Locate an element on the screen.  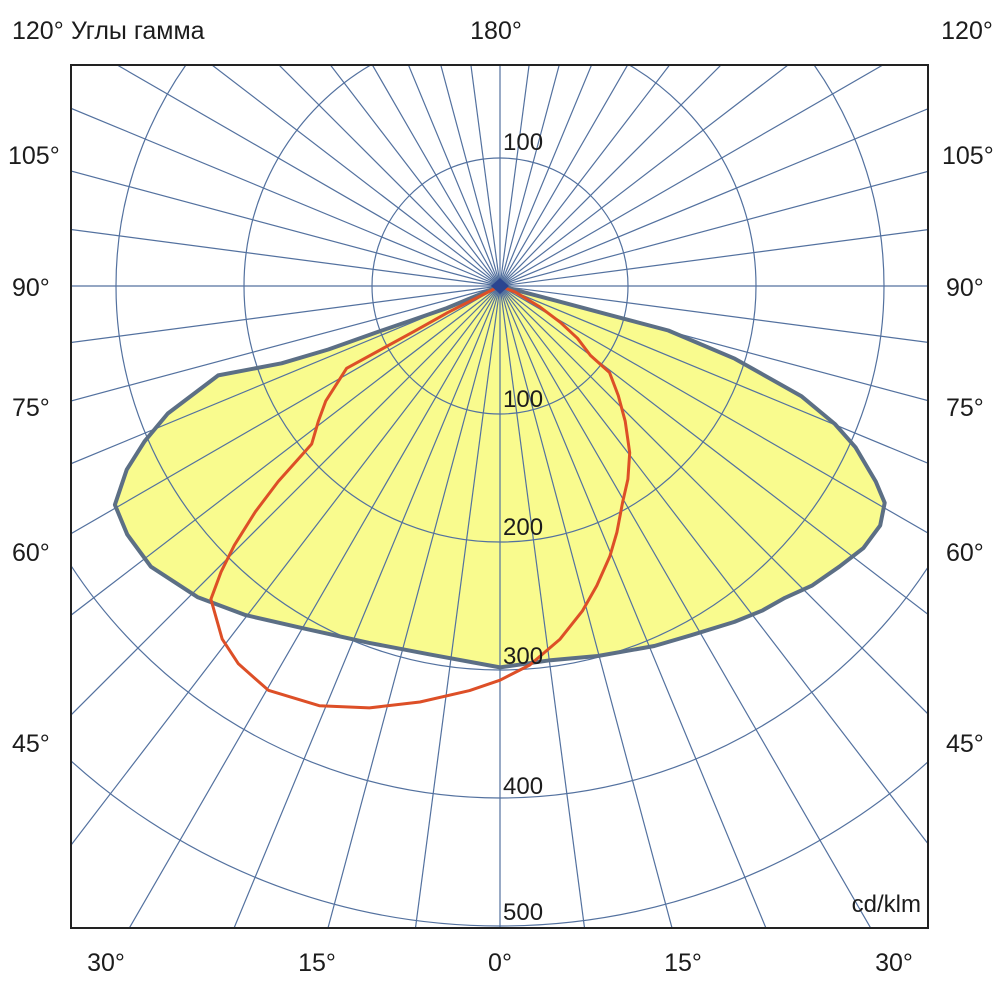
bottom-axis-label-30r: 30° is located at coordinates (894, 963).